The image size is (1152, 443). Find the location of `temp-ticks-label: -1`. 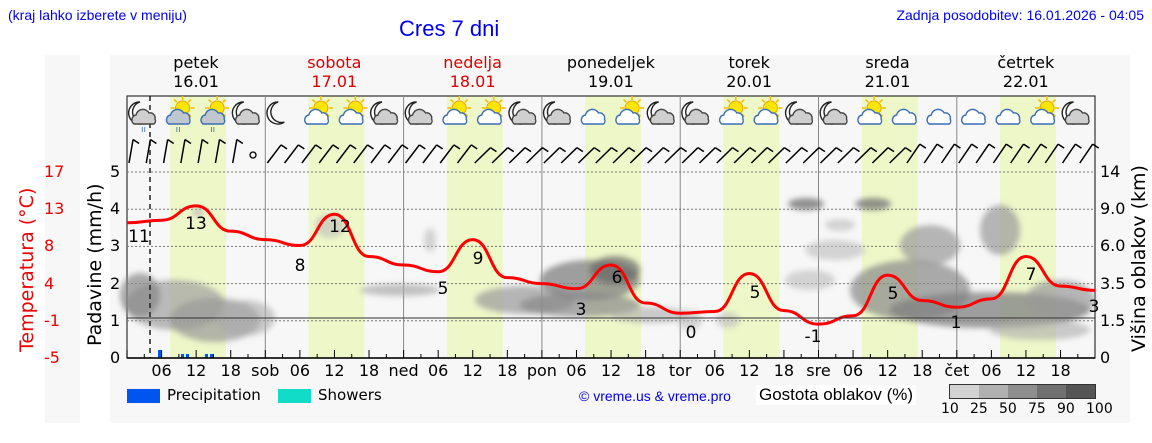

temp-ticks-label: -1 is located at coordinates (52, 320).